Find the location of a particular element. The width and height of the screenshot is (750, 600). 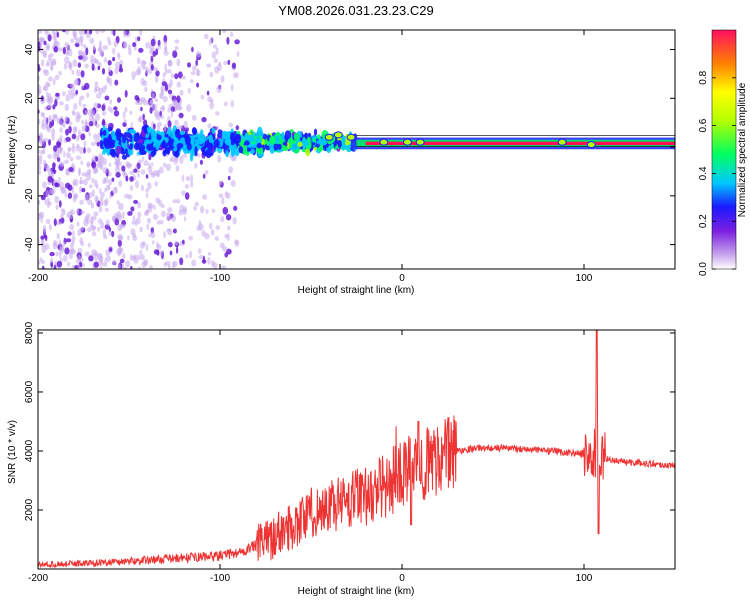

colorbar-gradient is located at coordinates (724, 149).